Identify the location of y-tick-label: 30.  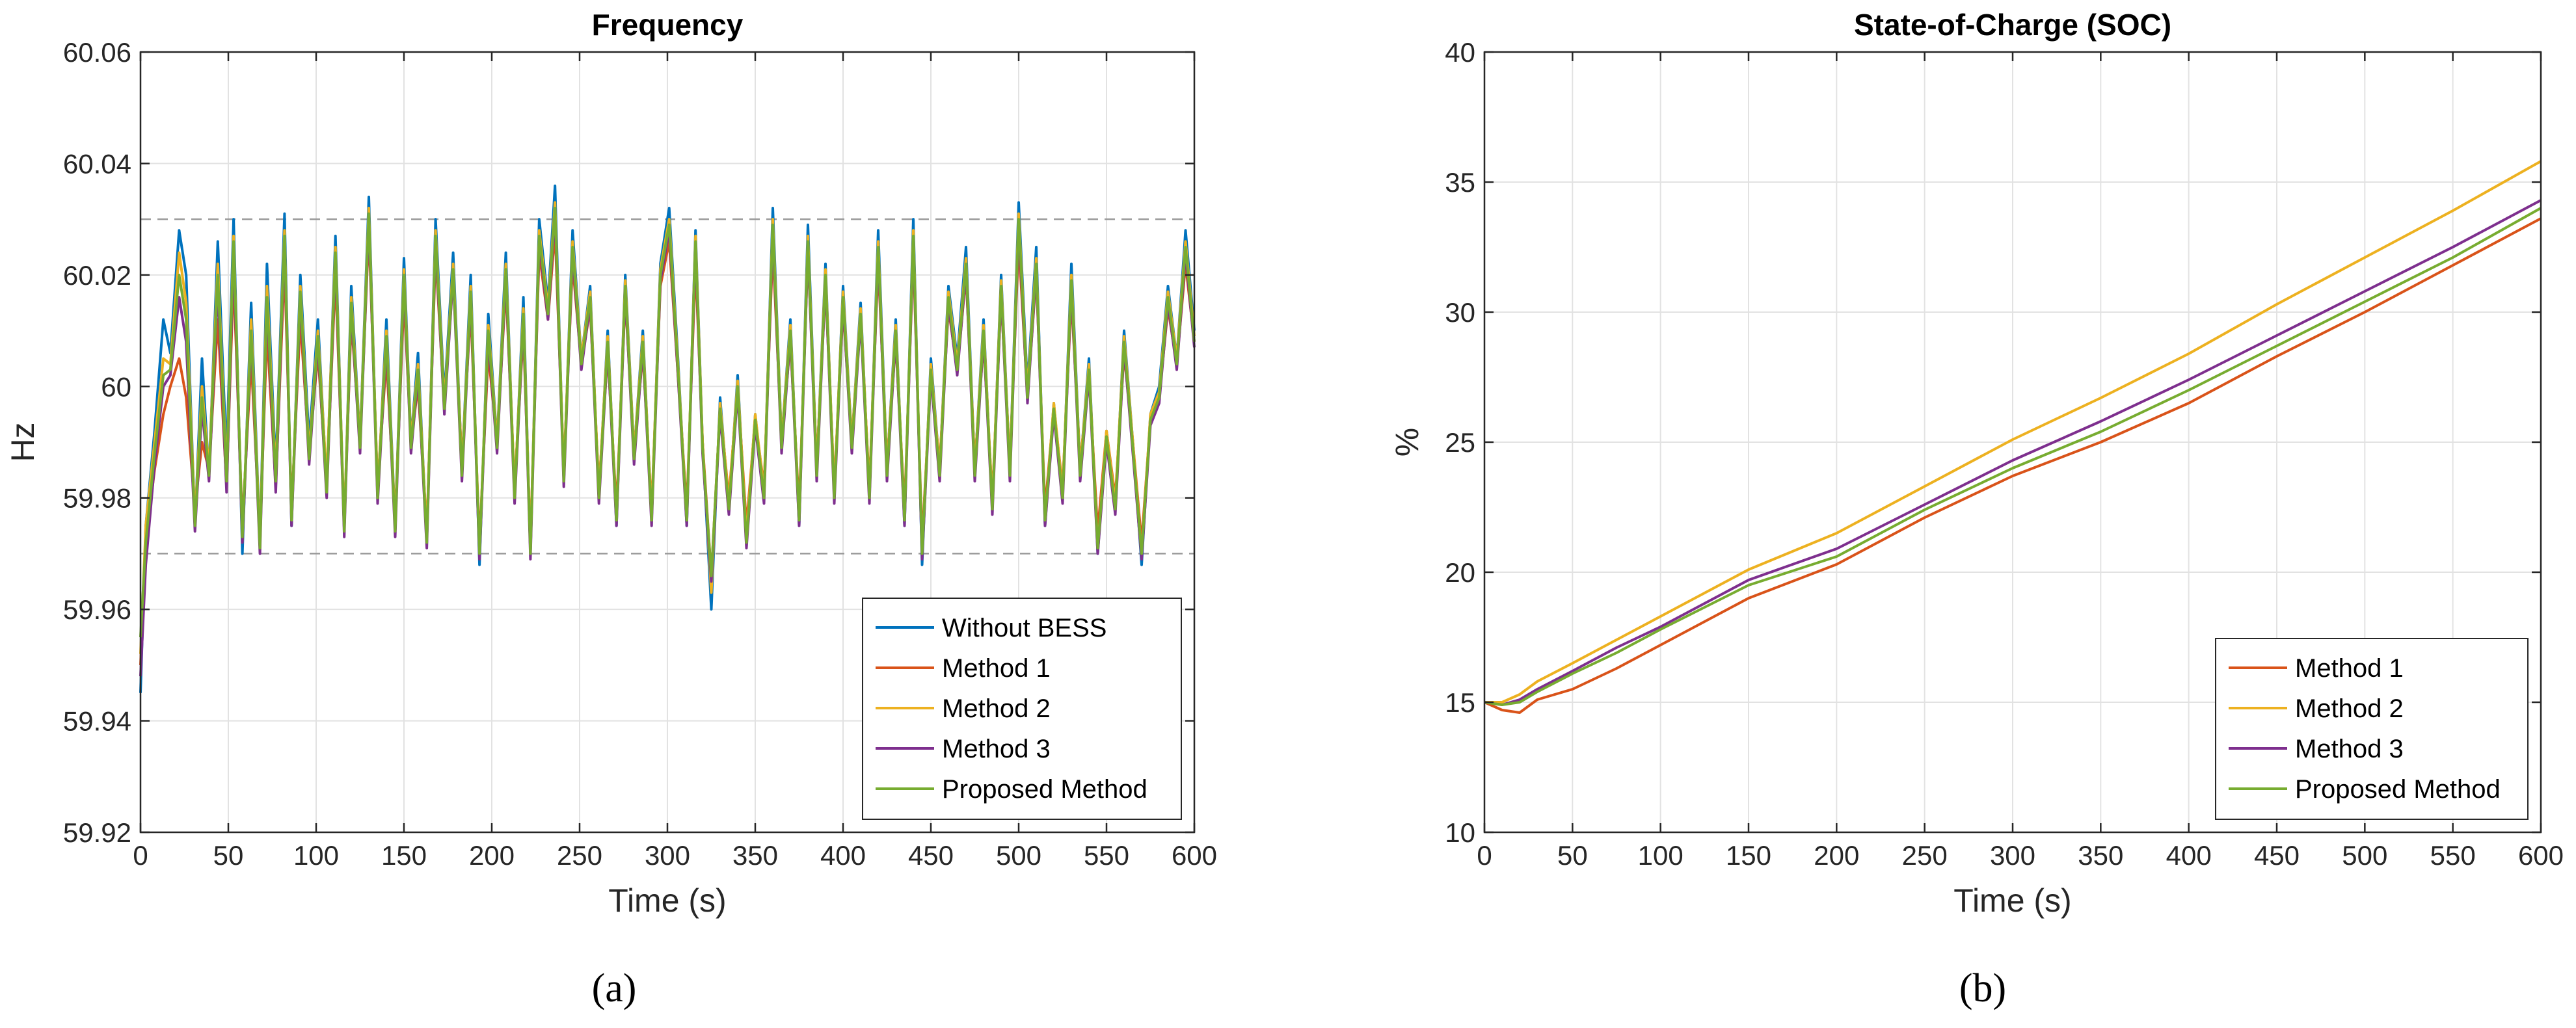
(1460, 313).